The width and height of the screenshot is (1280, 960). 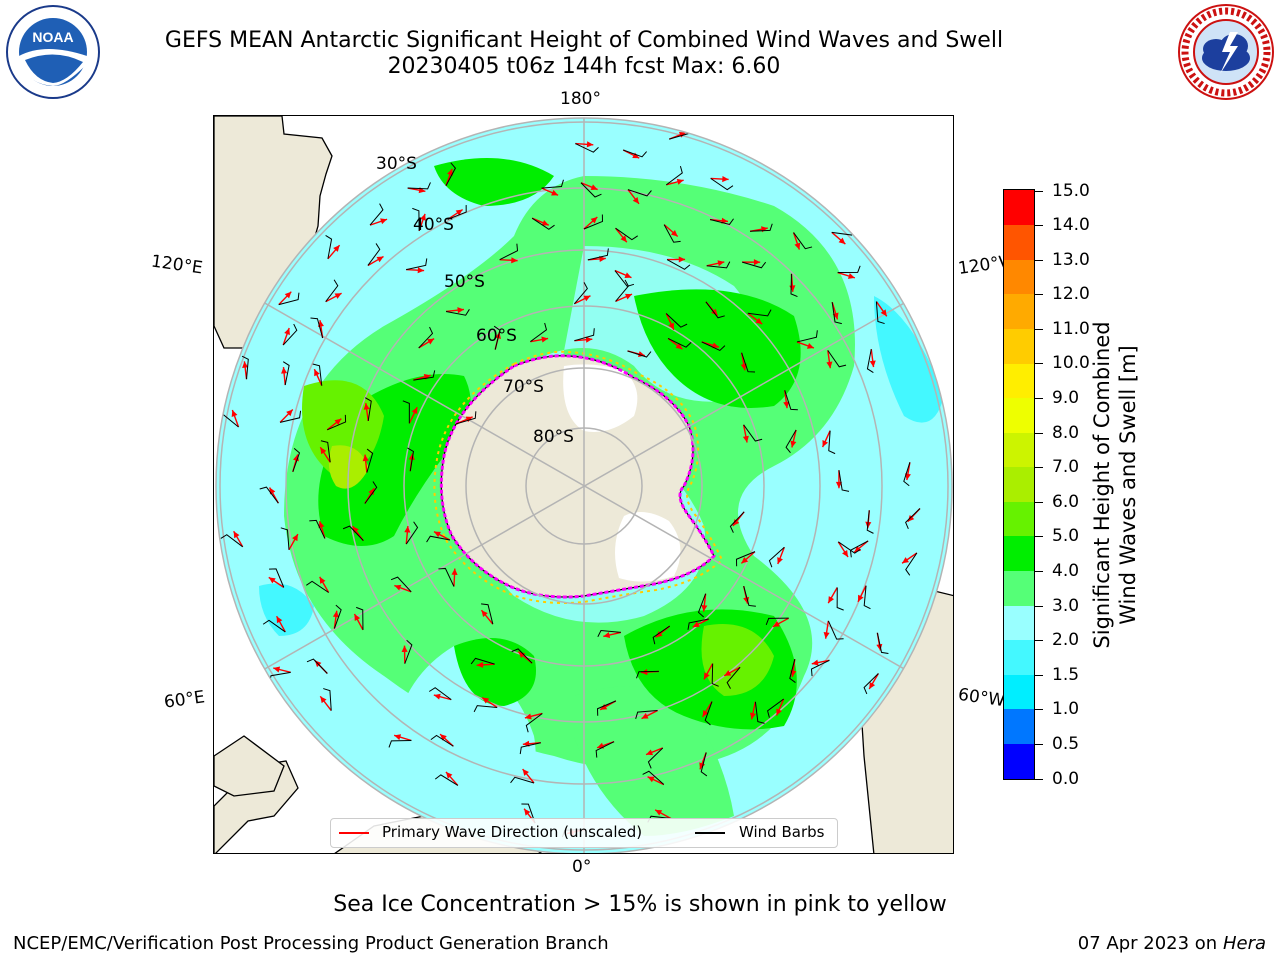 I want to click on footer-date-text: 07 Apr 2023 on, so click(x=1150, y=943).